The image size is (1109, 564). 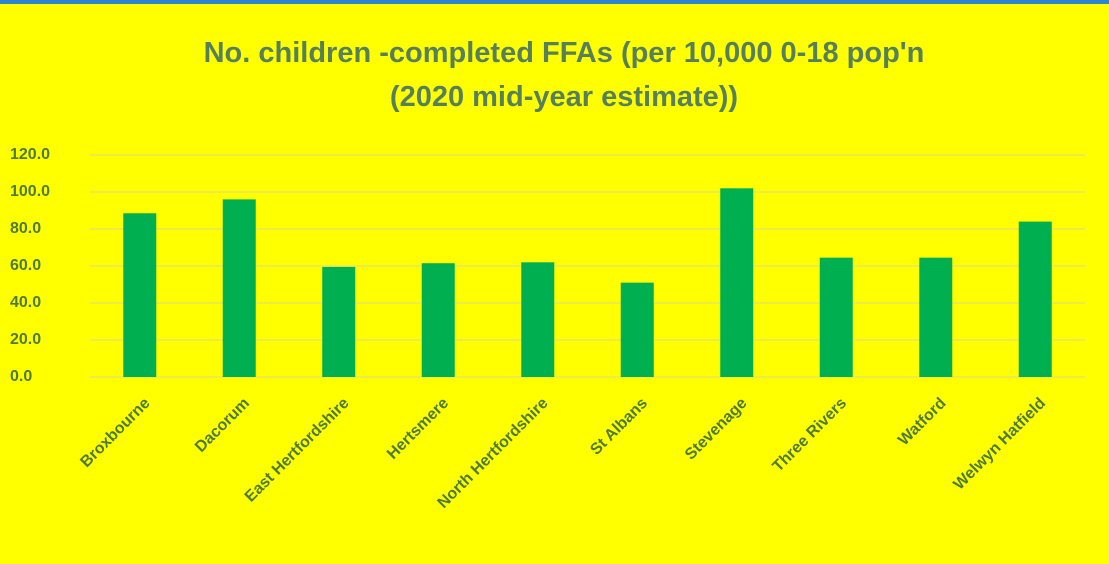 I want to click on y-tick-label: 0.0, so click(x=21, y=376).